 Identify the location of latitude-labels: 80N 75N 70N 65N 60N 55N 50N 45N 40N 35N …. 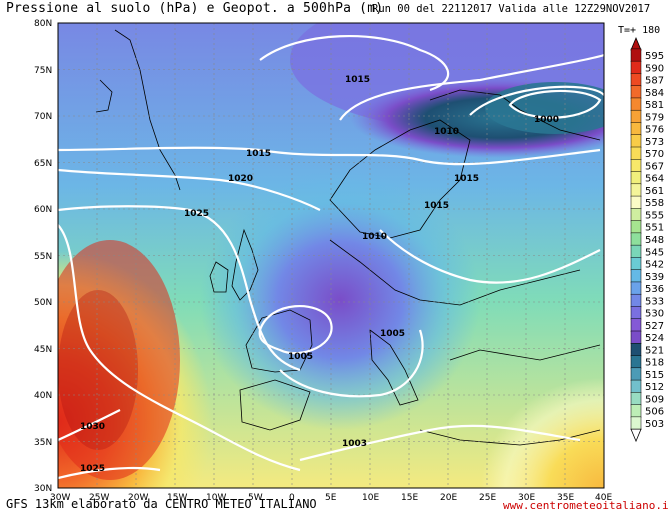
(43, 256).